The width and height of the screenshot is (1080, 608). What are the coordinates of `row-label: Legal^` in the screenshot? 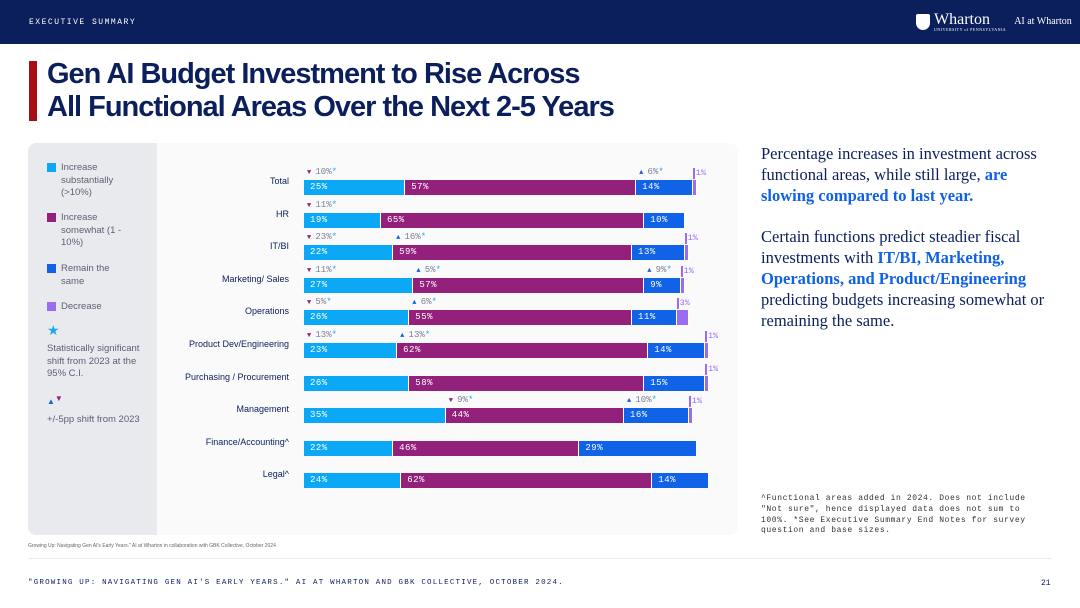 It's located at (275, 474).